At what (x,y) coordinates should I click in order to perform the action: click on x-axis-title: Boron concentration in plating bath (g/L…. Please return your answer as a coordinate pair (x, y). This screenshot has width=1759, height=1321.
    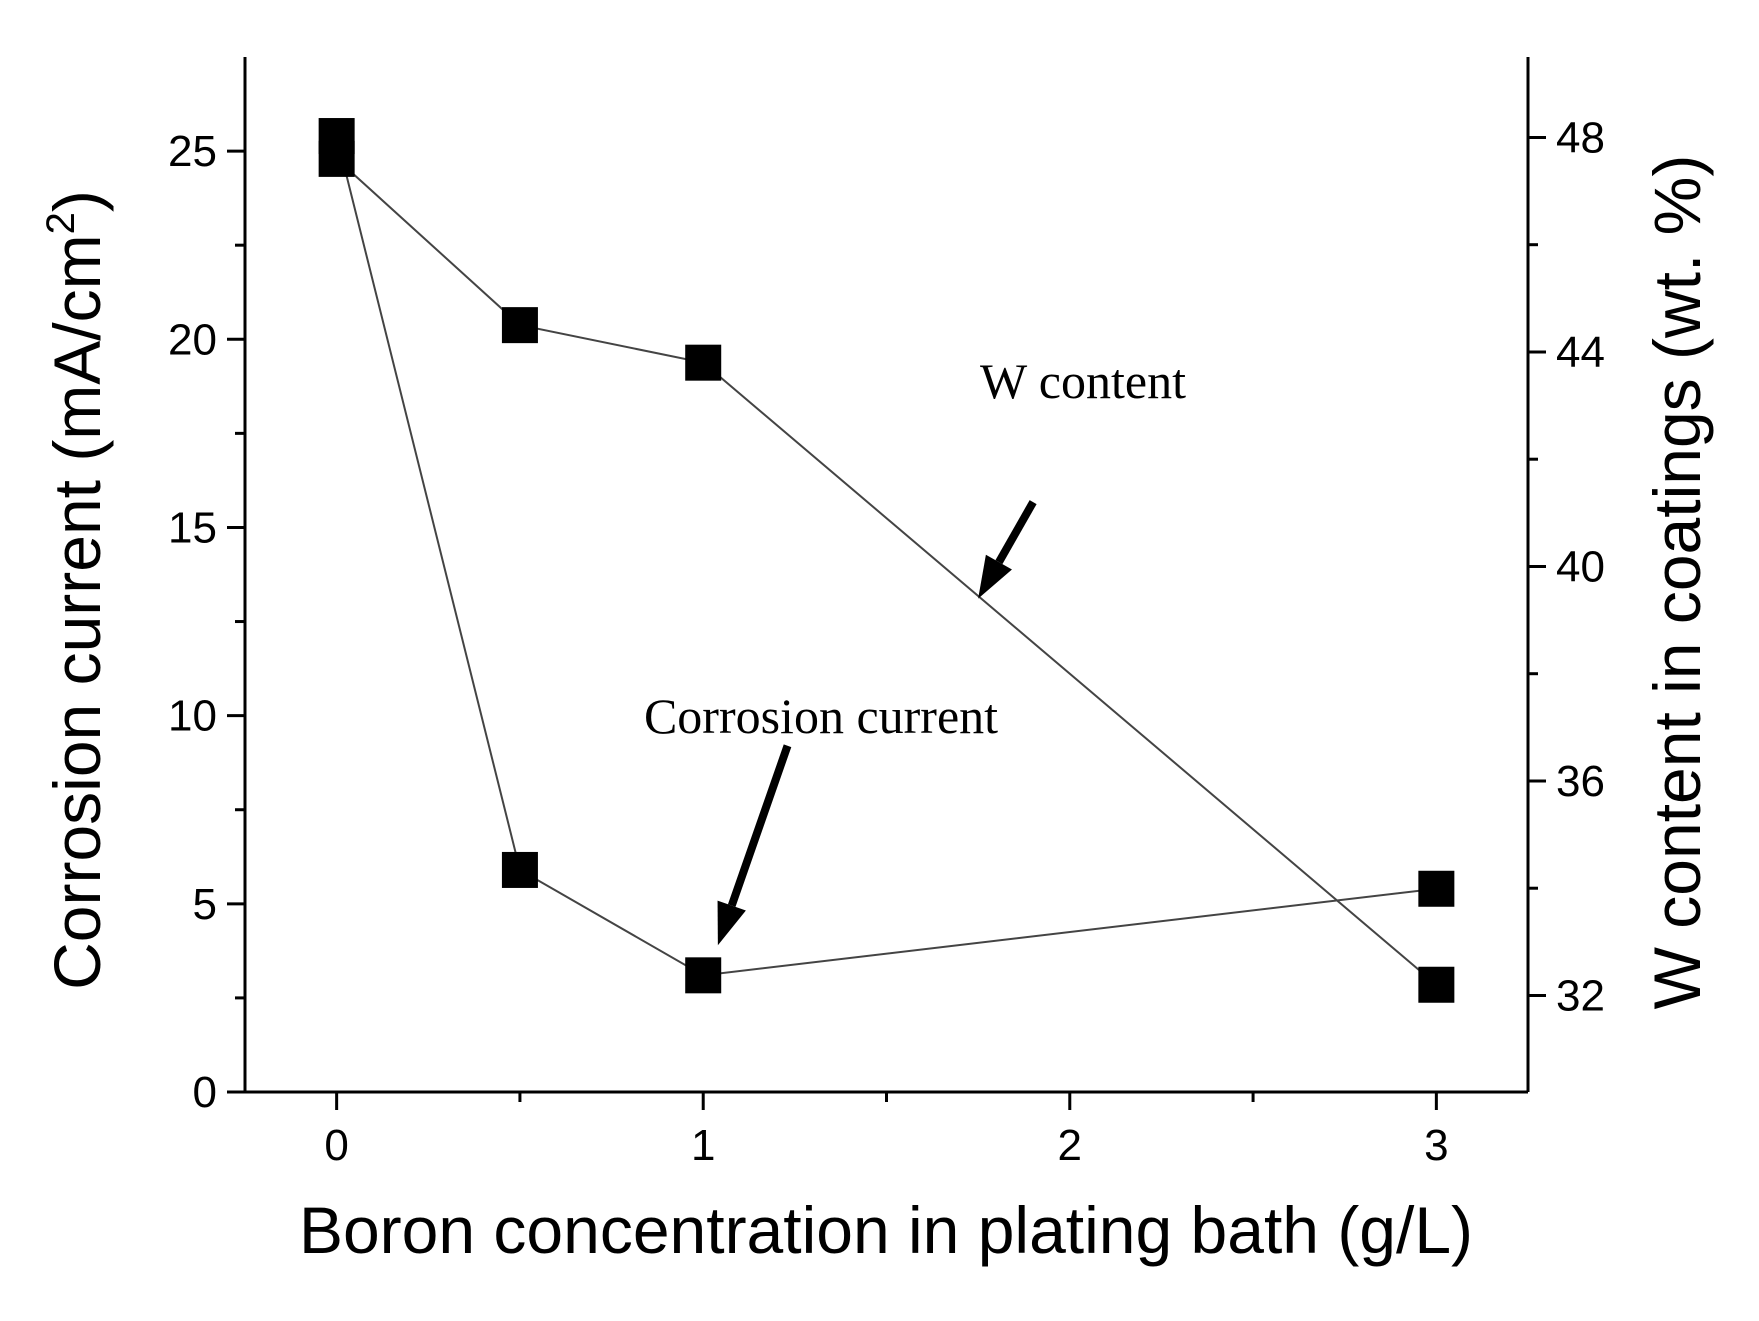
    Looking at the image, I should click on (886, 1230).